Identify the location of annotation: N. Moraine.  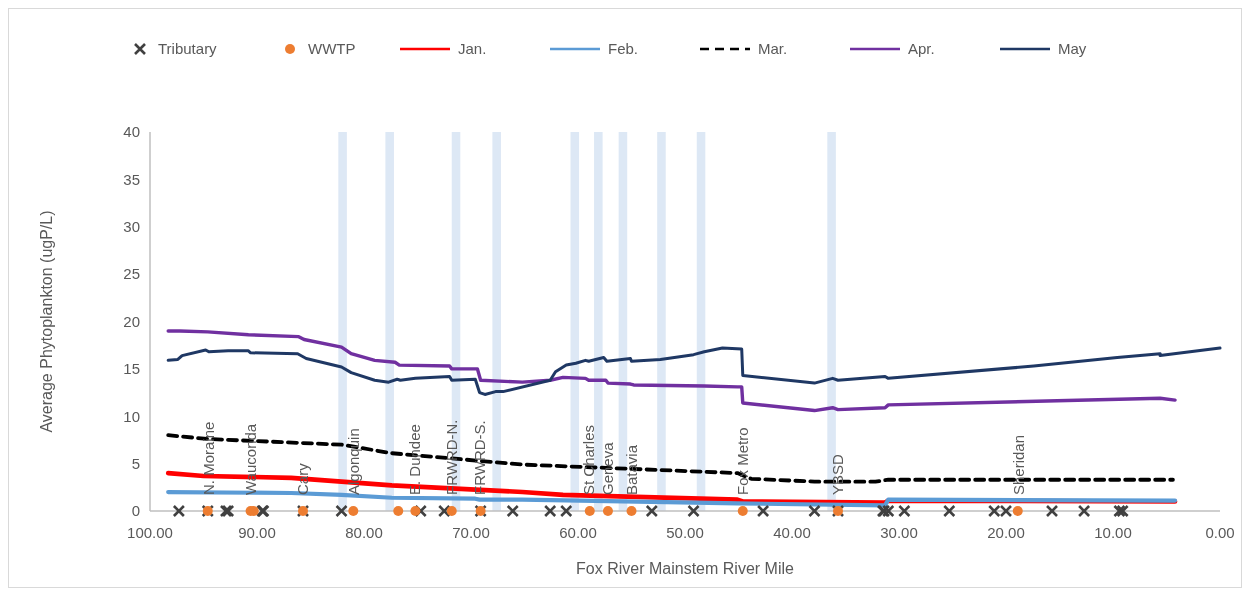
(208, 458).